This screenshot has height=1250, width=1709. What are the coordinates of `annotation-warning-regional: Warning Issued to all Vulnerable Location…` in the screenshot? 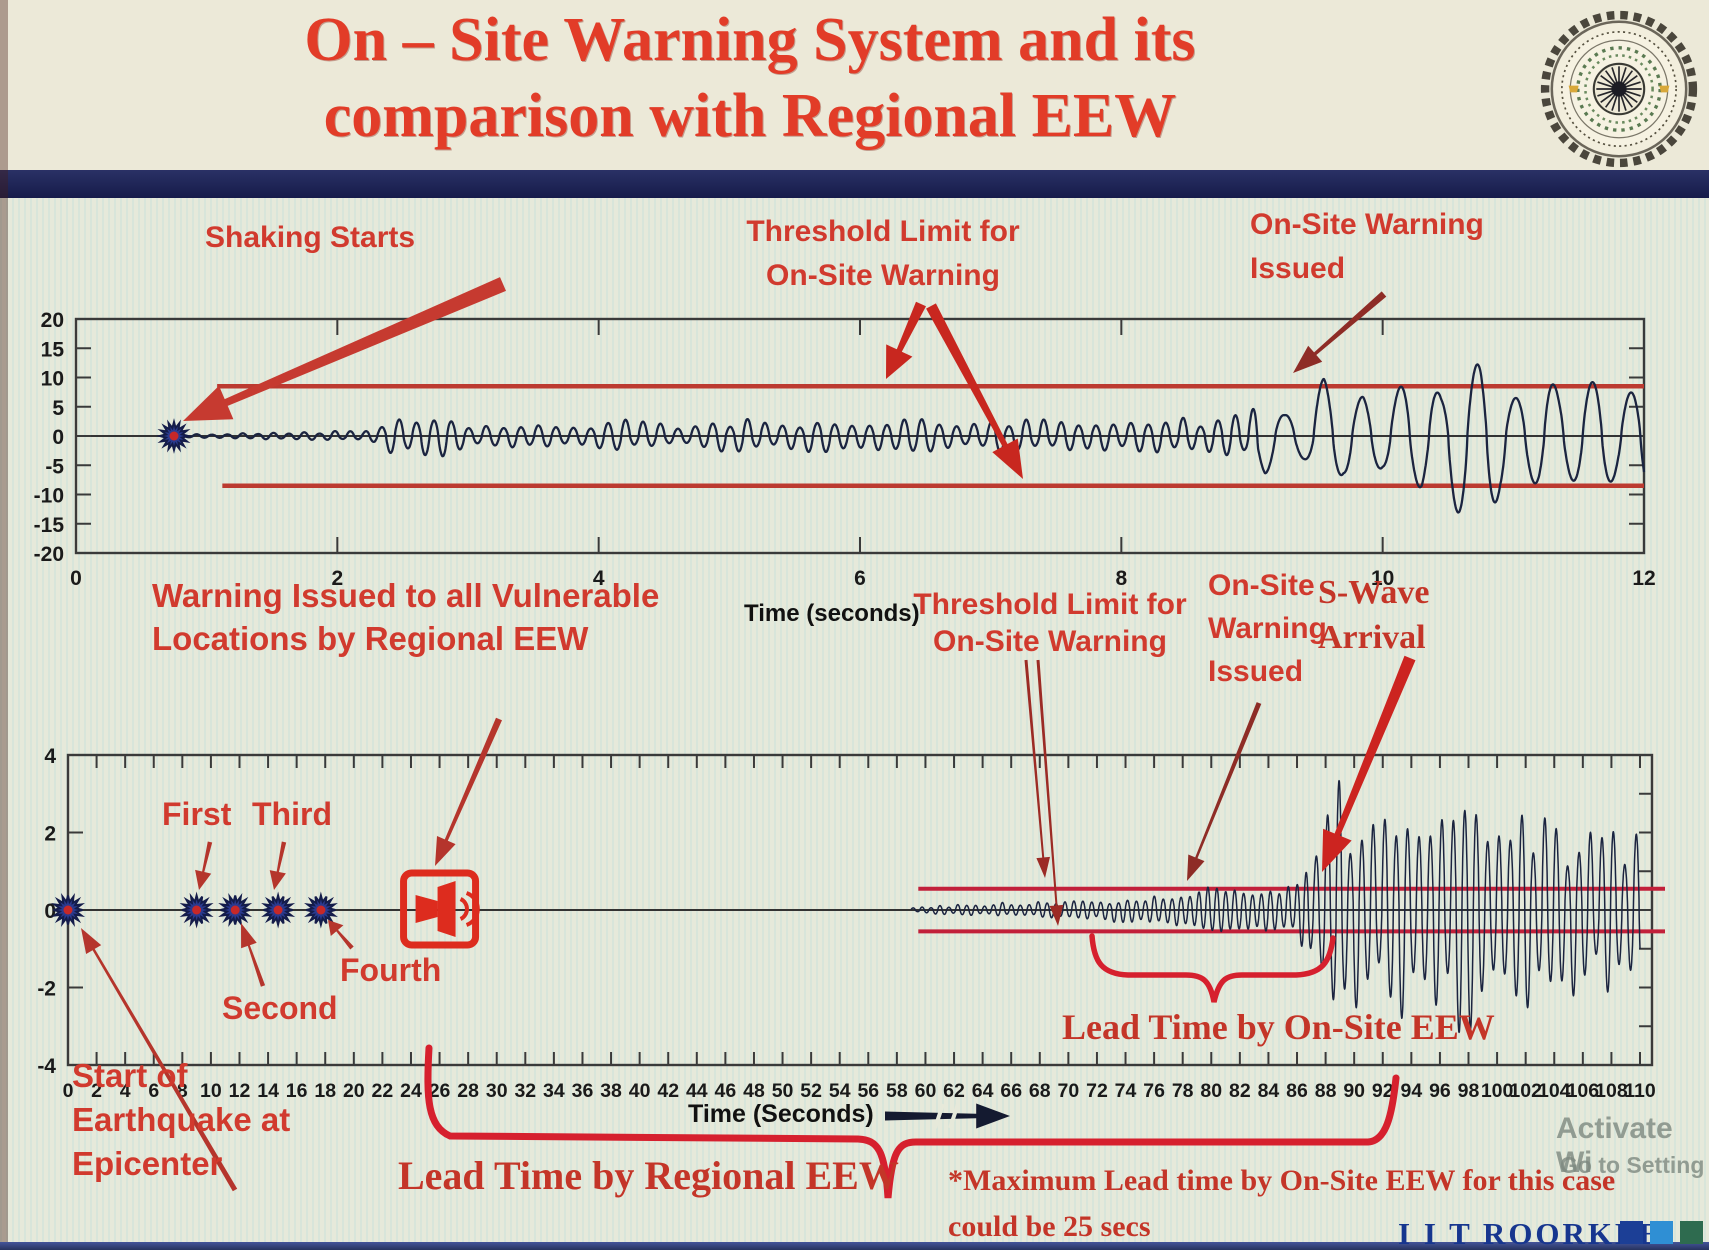 It's located at (405, 617).